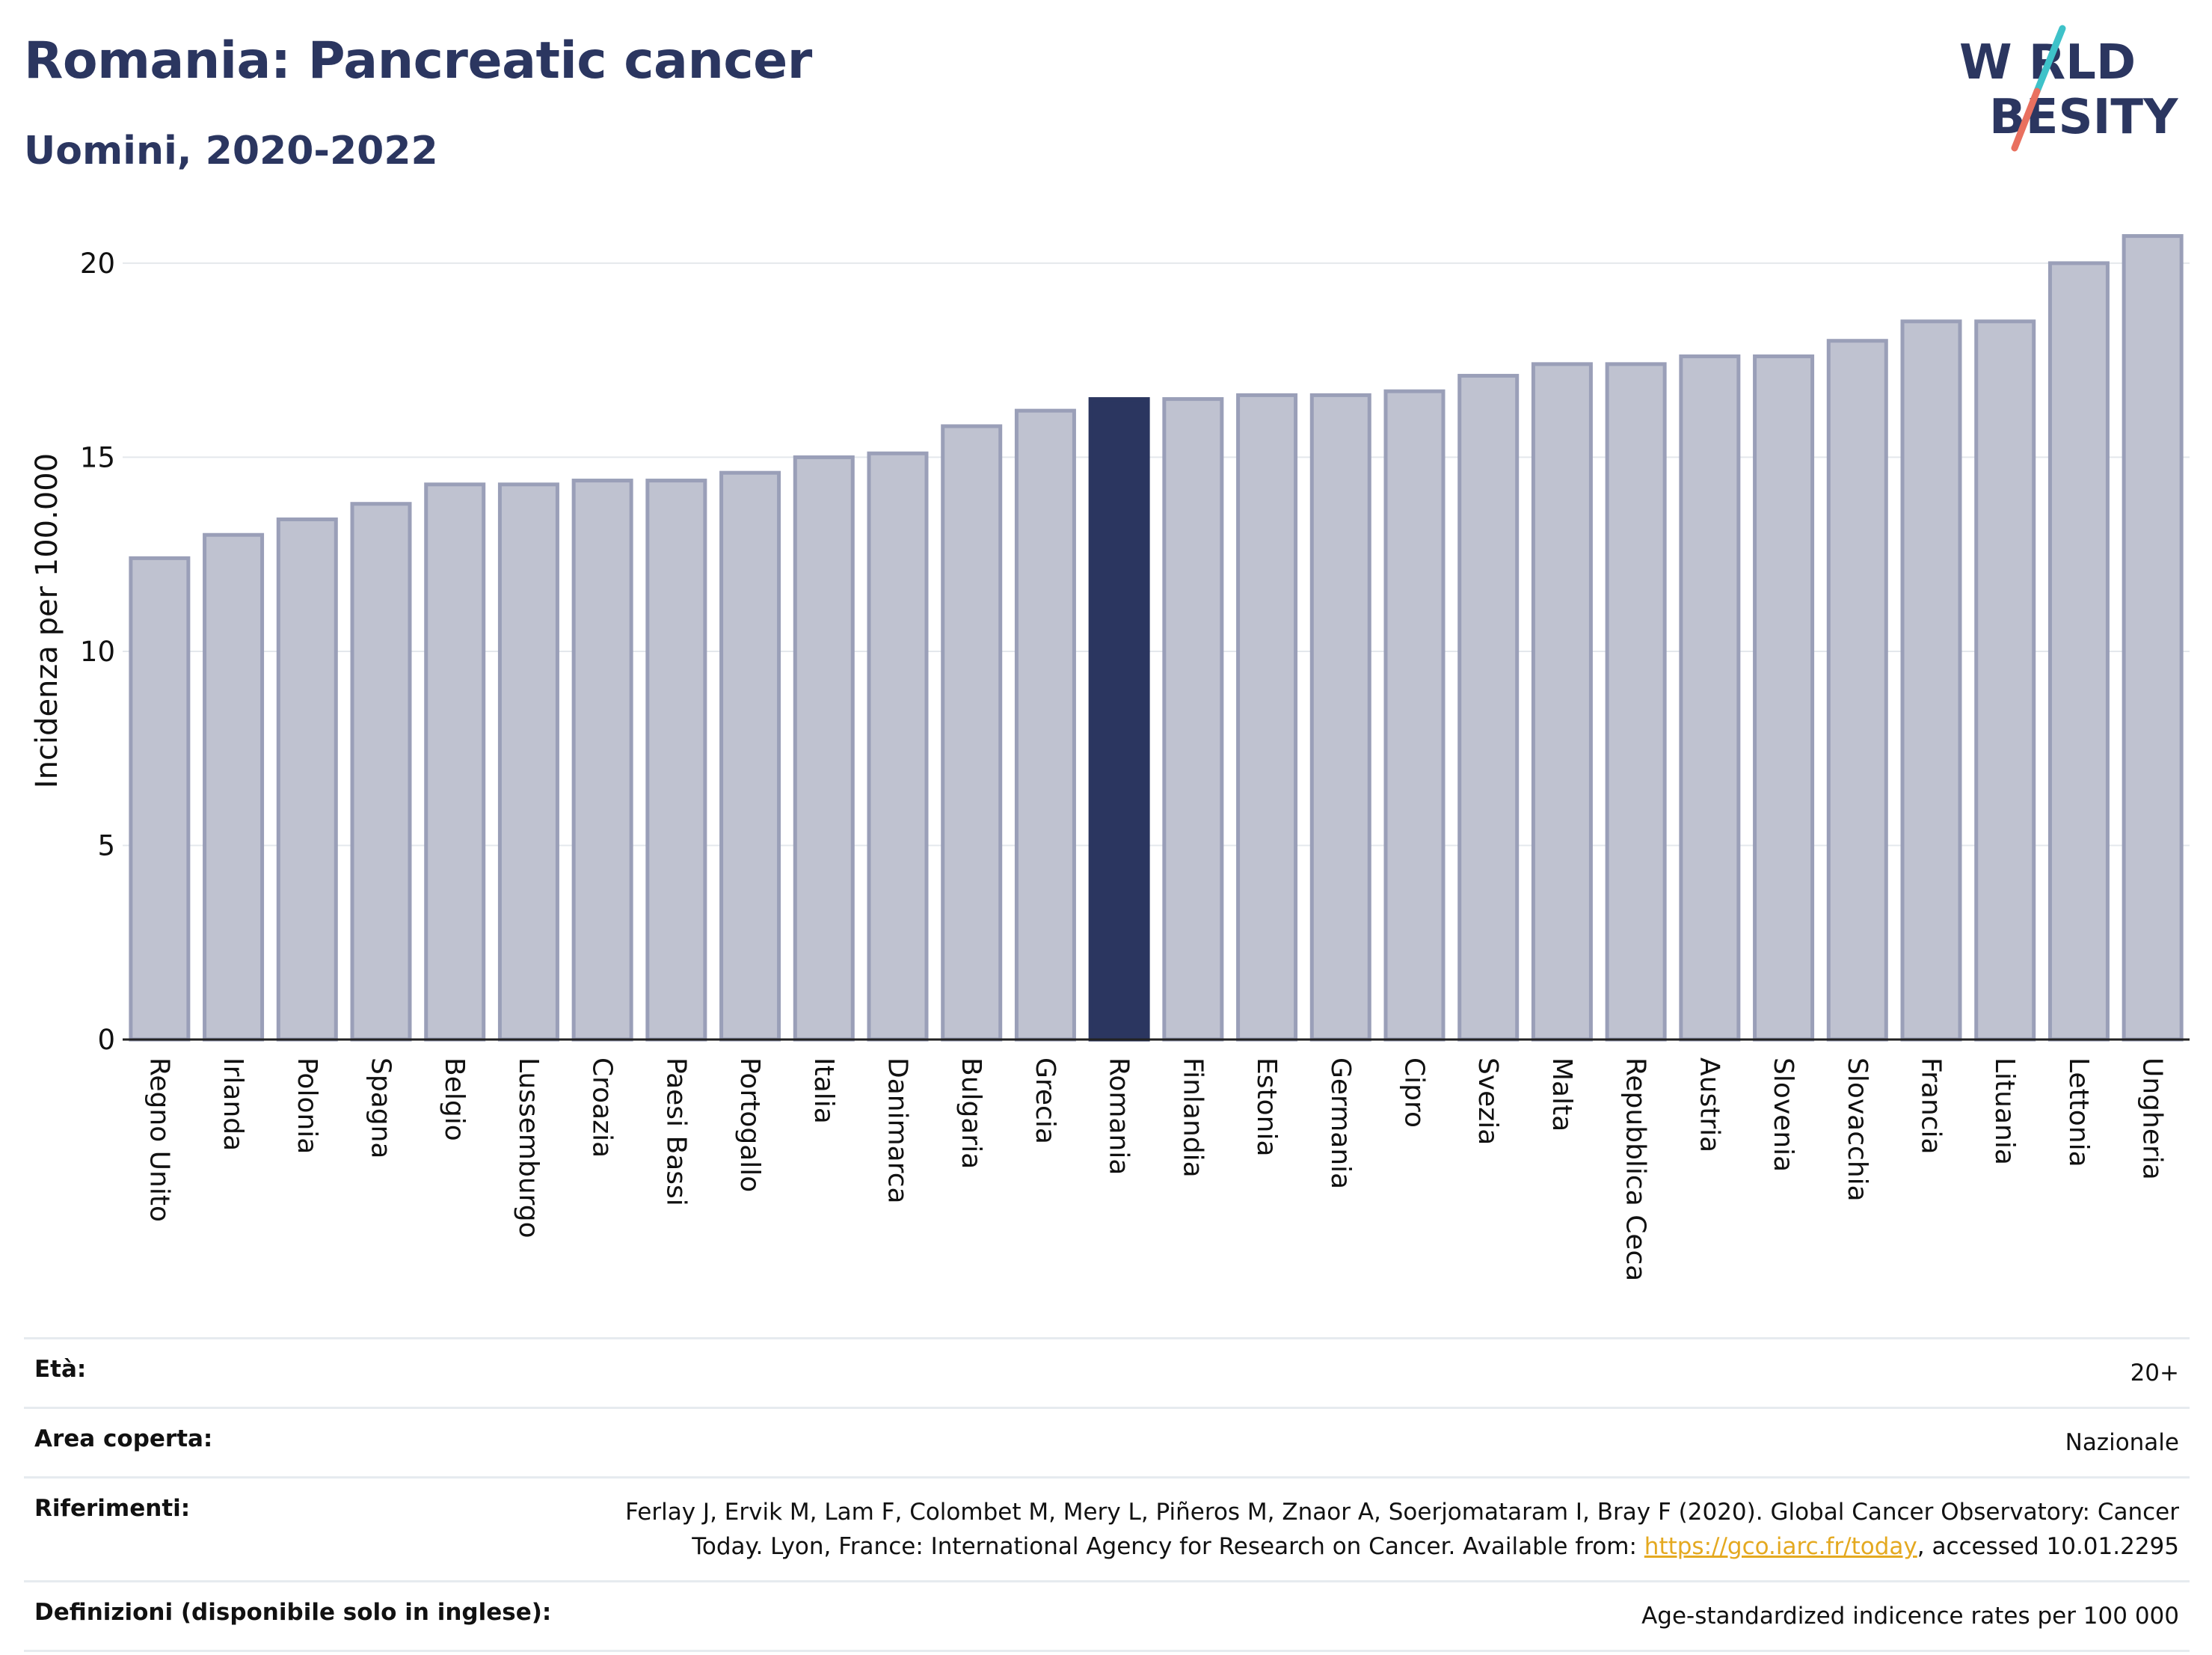 This screenshot has width=2212, height=1655. What do you see at coordinates (971, 1113) in the screenshot?
I see `x-tick-label: Bulgaria` at bounding box center [971, 1113].